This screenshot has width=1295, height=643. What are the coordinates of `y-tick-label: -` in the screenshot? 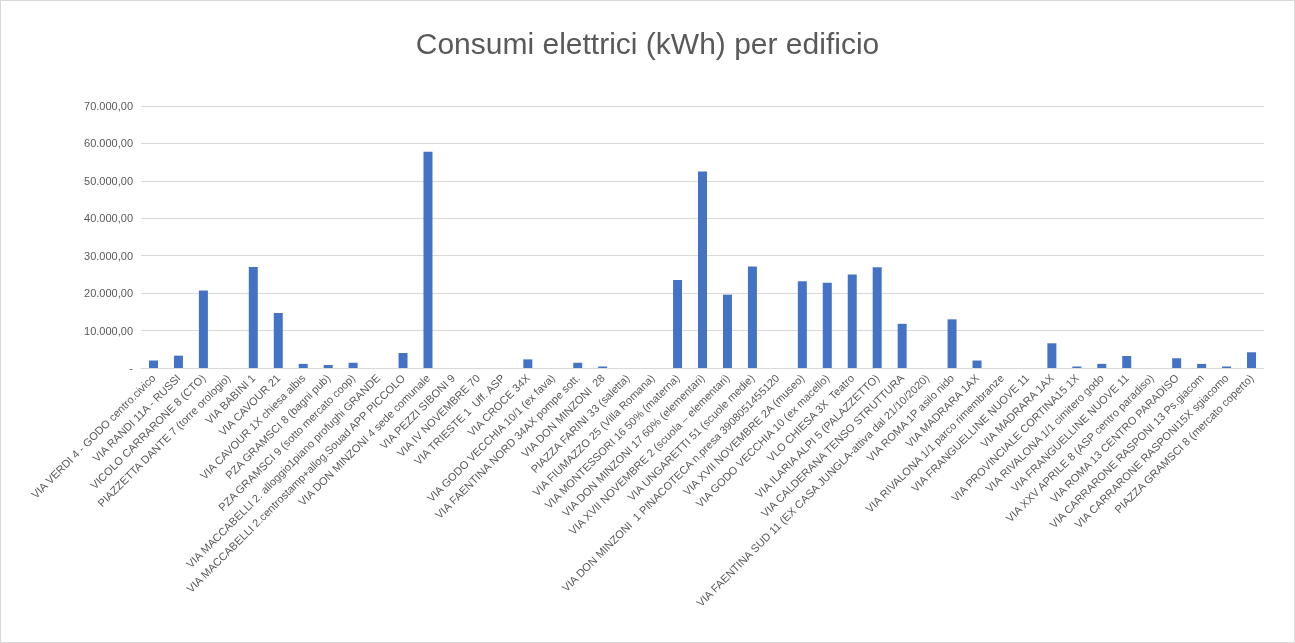 It's located at (131, 368).